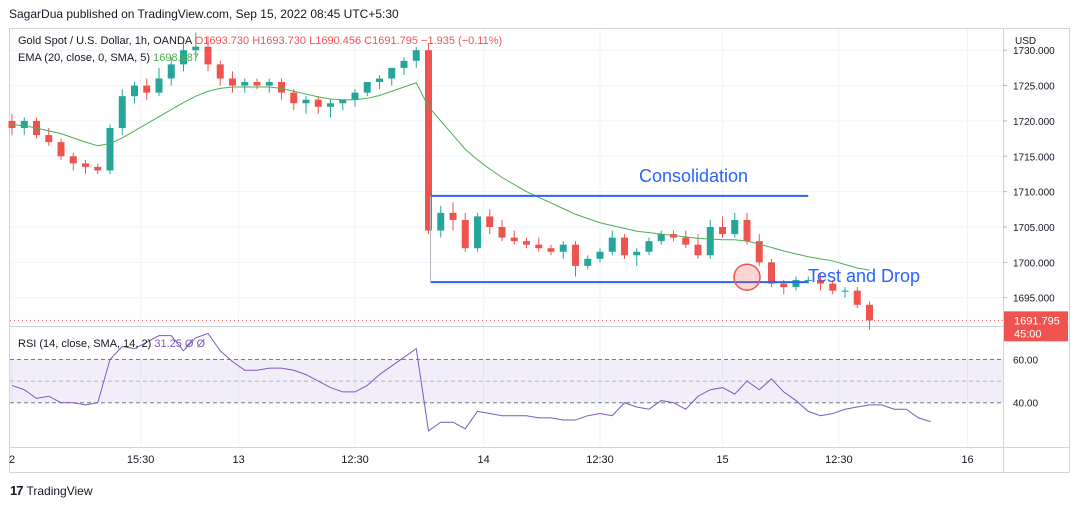 The height and width of the screenshot is (508, 1079). What do you see at coordinates (864, 276) in the screenshot?
I see `test-and-drop-label: Test and Drop` at bounding box center [864, 276].